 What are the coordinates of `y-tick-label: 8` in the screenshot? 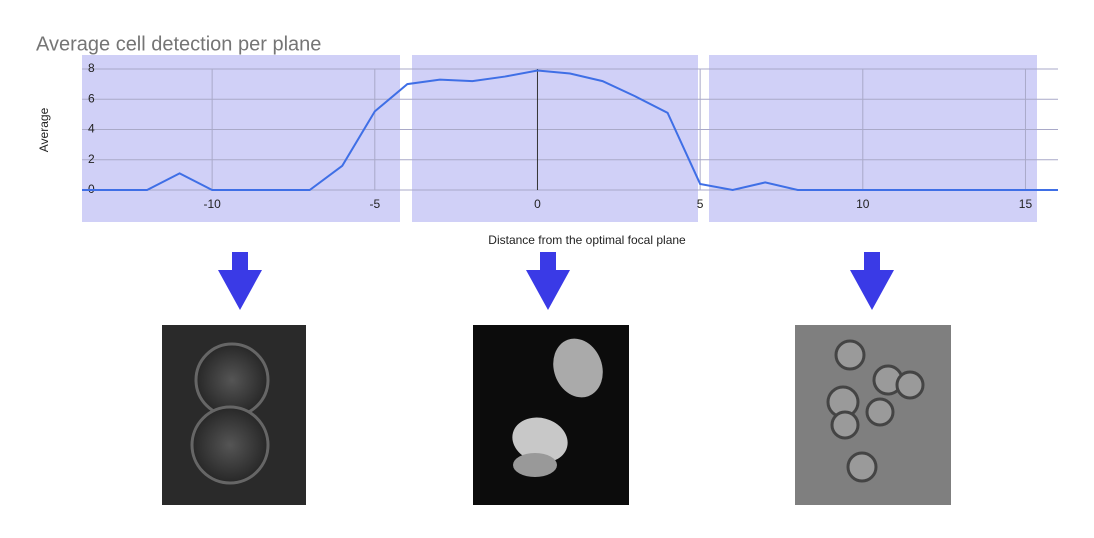 It's located at (91, 68).